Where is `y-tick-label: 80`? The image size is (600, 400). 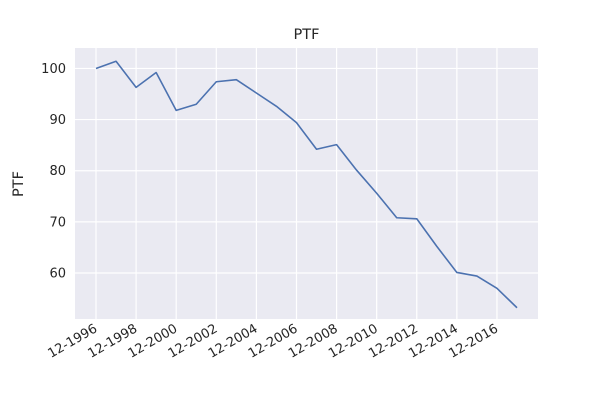 y-tick-label: 80 is located at coordinates (57, 171).